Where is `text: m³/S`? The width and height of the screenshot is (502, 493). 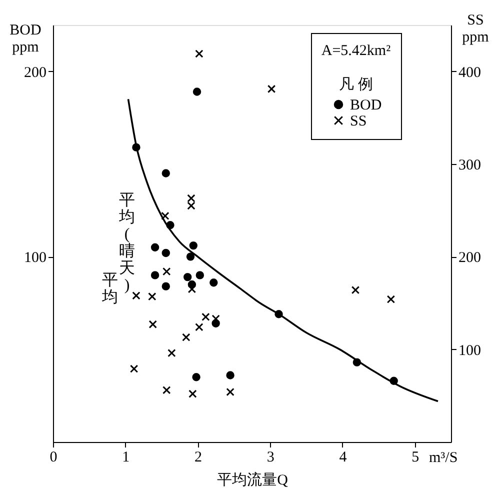 text: m³/S is located at coordinates (443, 458).